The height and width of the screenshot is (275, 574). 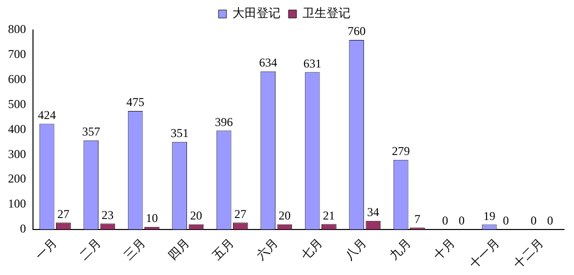 I want to click on x-tick-label: 九月, so click(x=400, y=249).